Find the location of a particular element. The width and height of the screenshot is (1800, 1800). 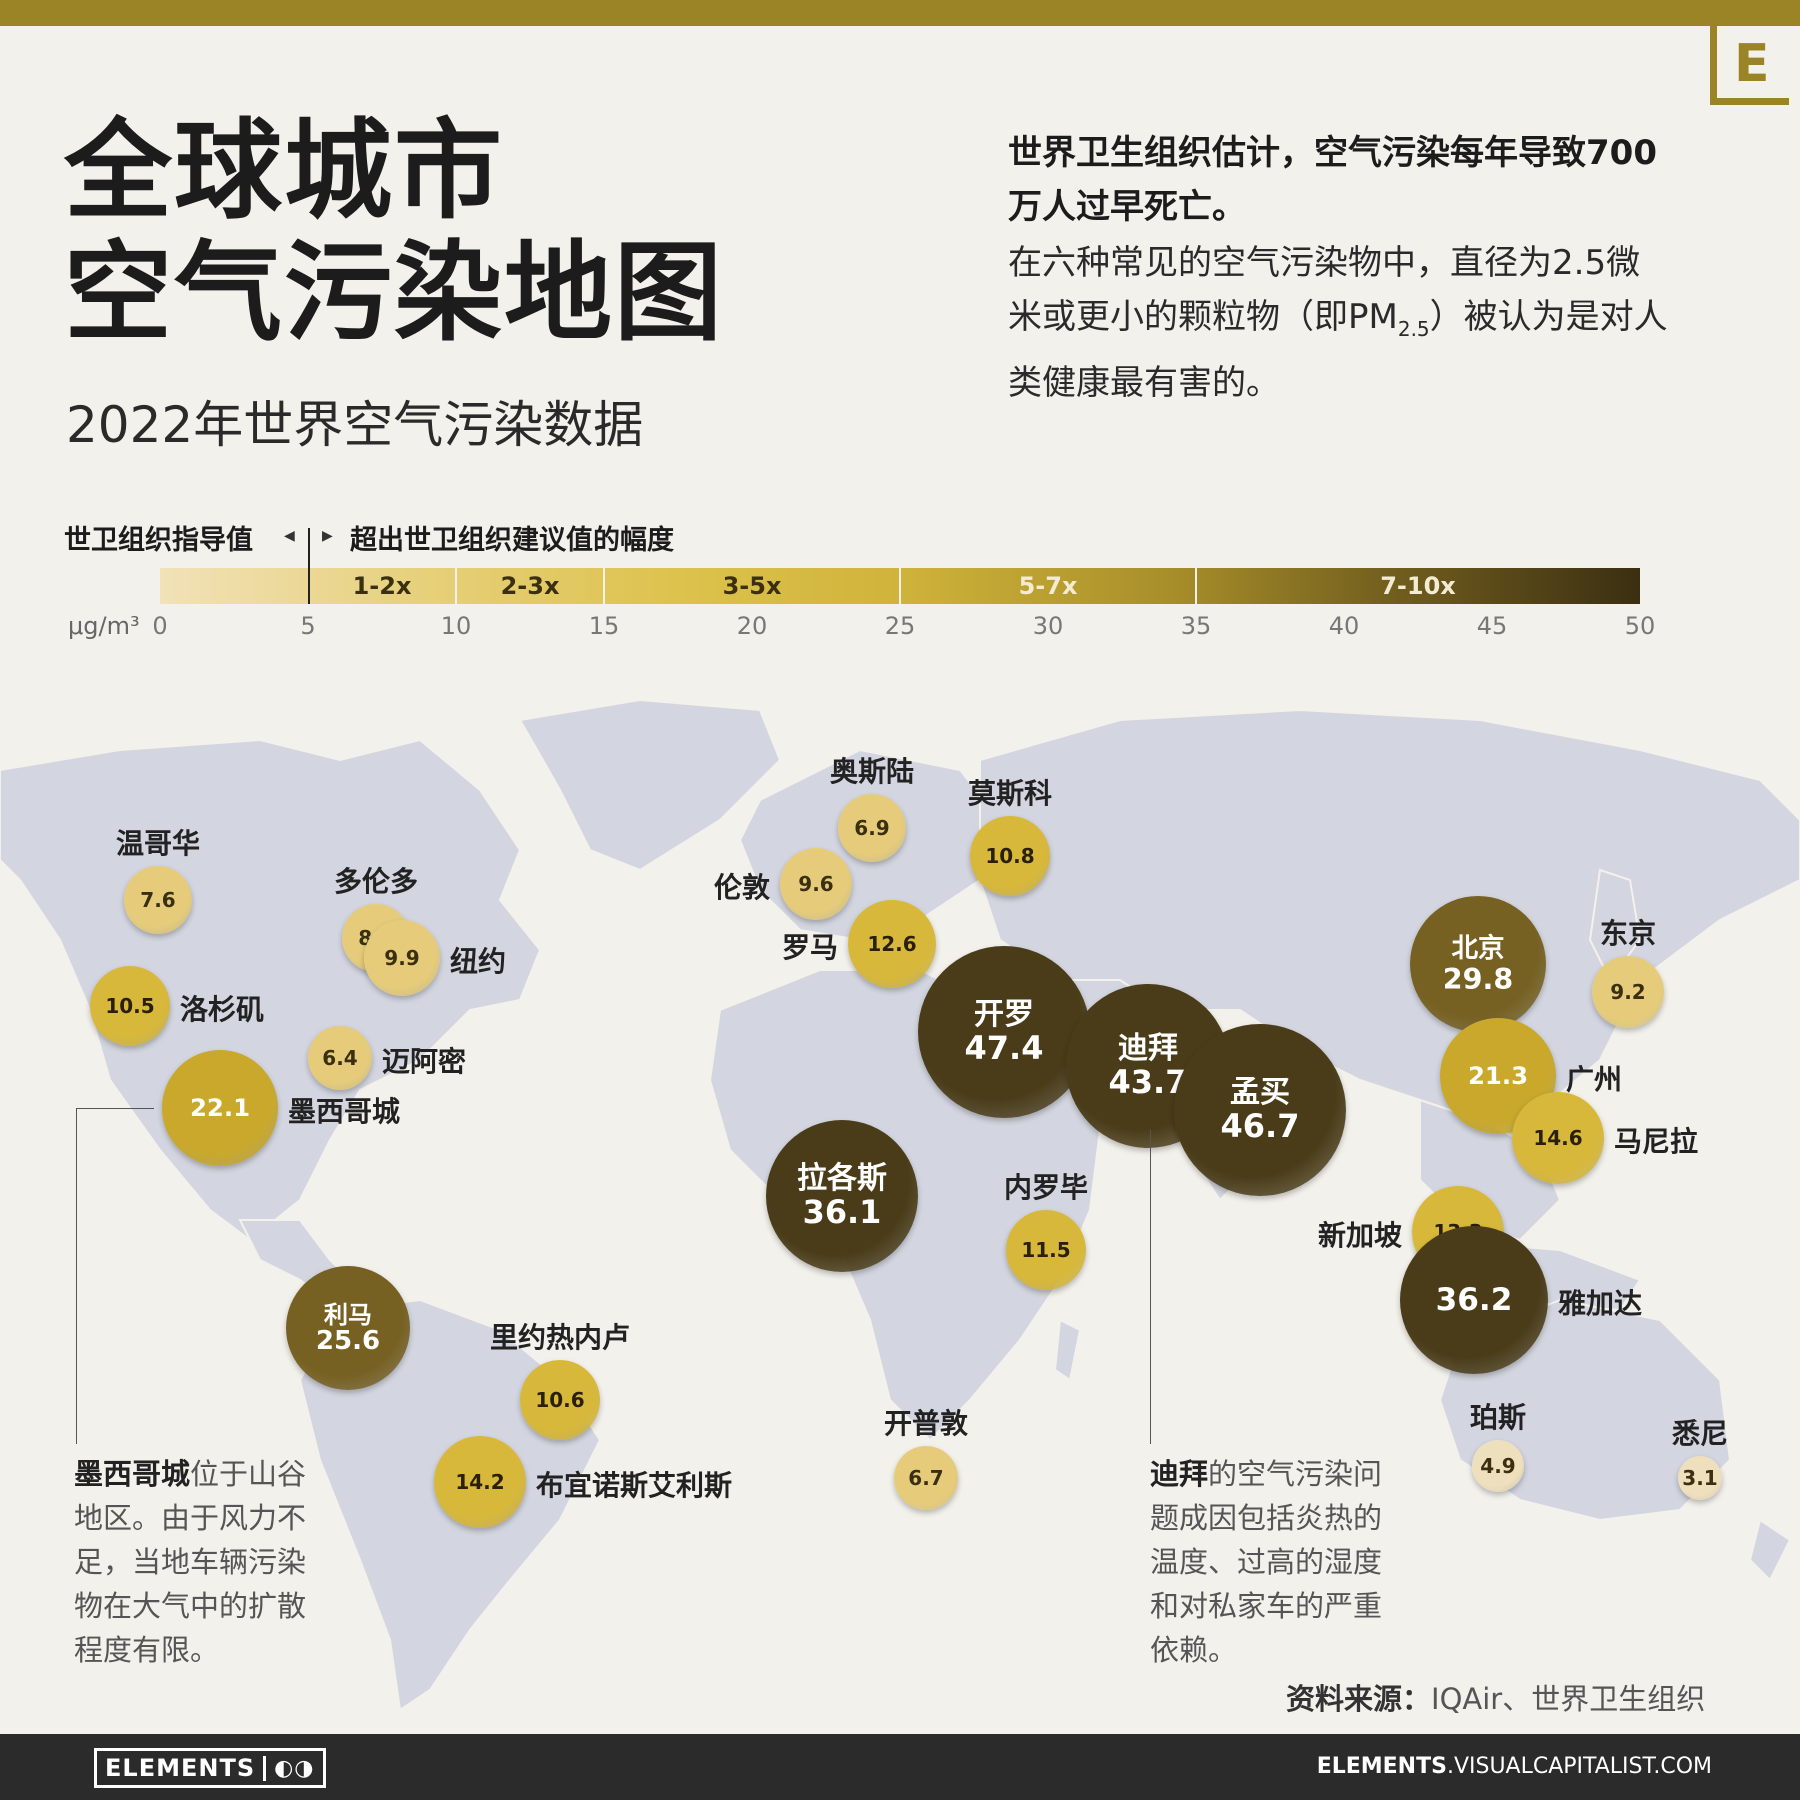

city-bubble: 6.7 is located at coordinates (926, 1478).